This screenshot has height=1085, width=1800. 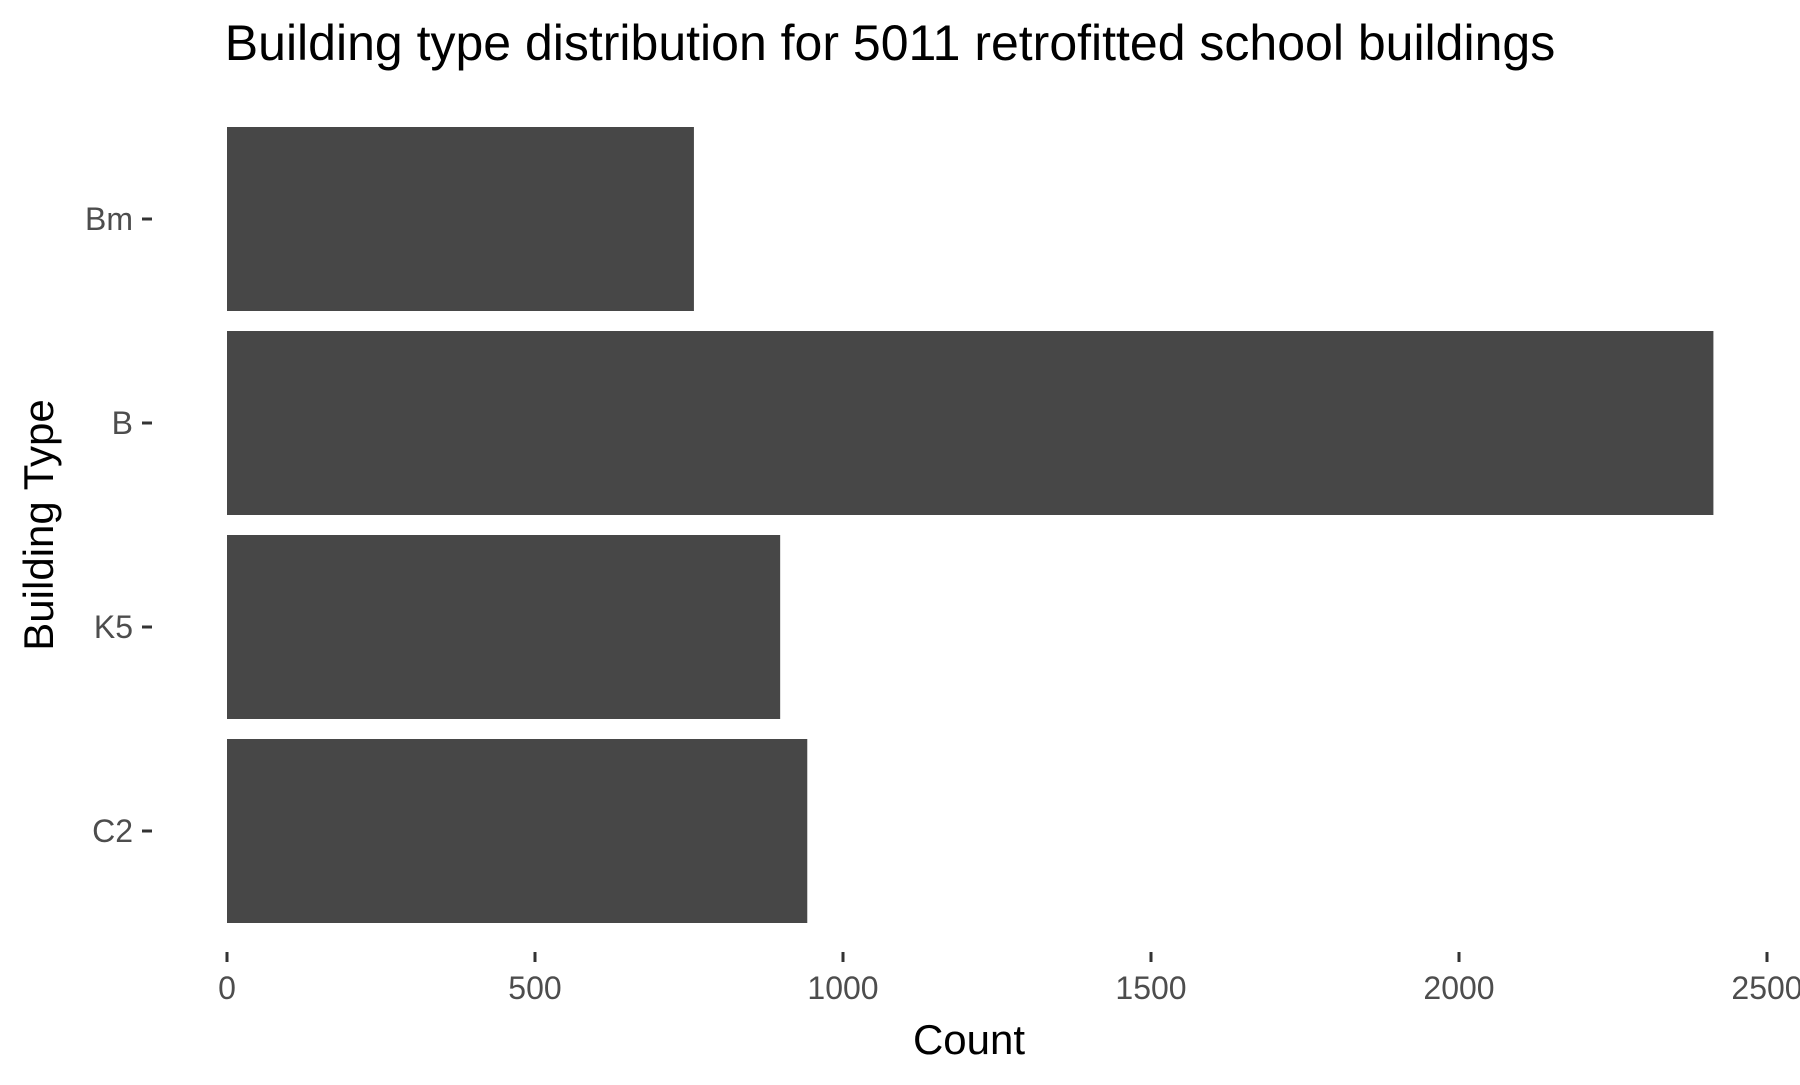 I want to click on x-axis: 0 500 1000 1500 2000 2500, so click(x=1009, y=979).